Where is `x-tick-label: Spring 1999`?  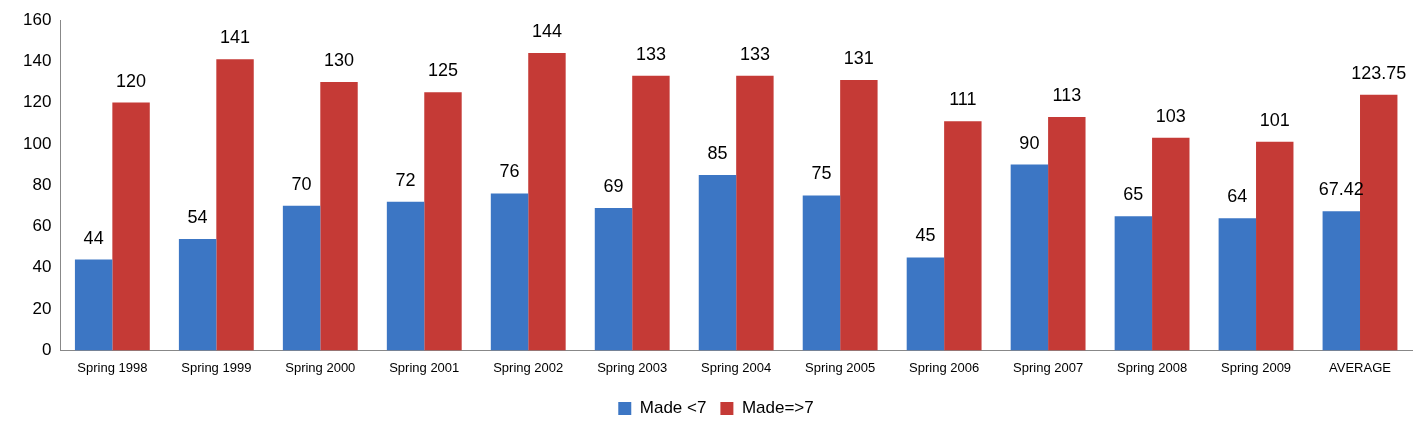 x-tick-label: Spring 1999 is located at coordinates (216, 367).